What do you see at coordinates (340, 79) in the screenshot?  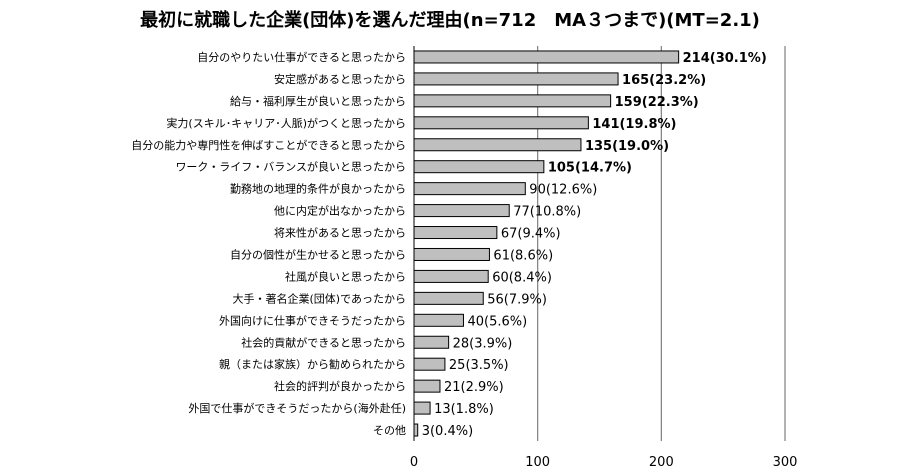 I see `category-label-1: 安定感があると思ったから` at bounding box center [340, 79].